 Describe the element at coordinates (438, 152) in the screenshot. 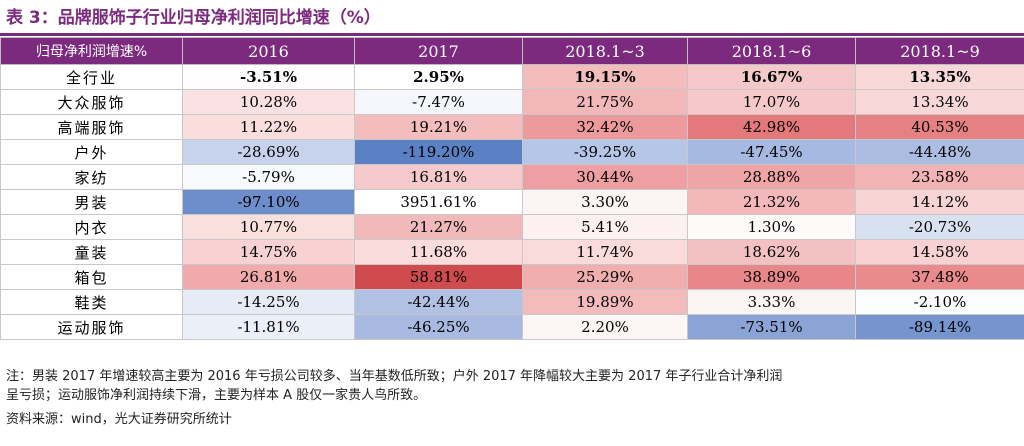

I see `value-cell: -119.20%` at that location.